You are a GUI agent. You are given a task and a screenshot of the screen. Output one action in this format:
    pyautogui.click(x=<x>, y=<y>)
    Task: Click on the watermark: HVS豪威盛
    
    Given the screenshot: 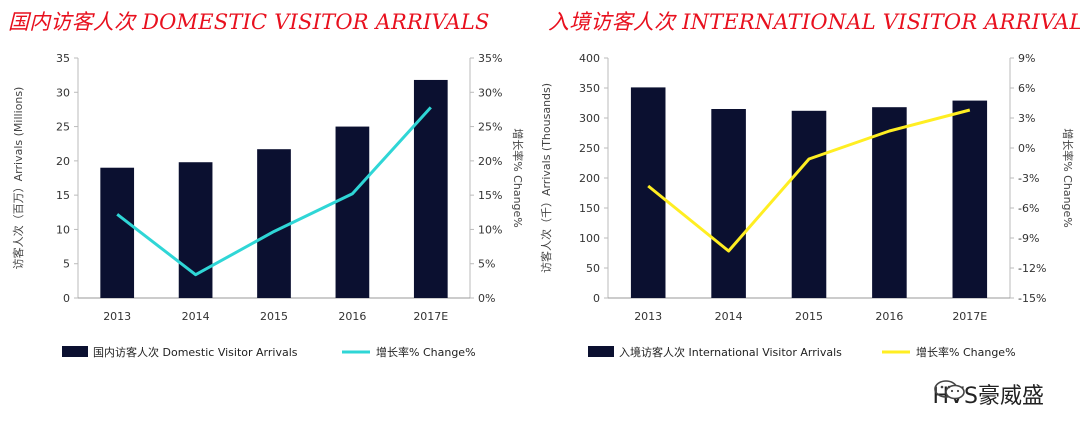 What is the action you would take?
    pyautogui.click(x=988, y=394)
    